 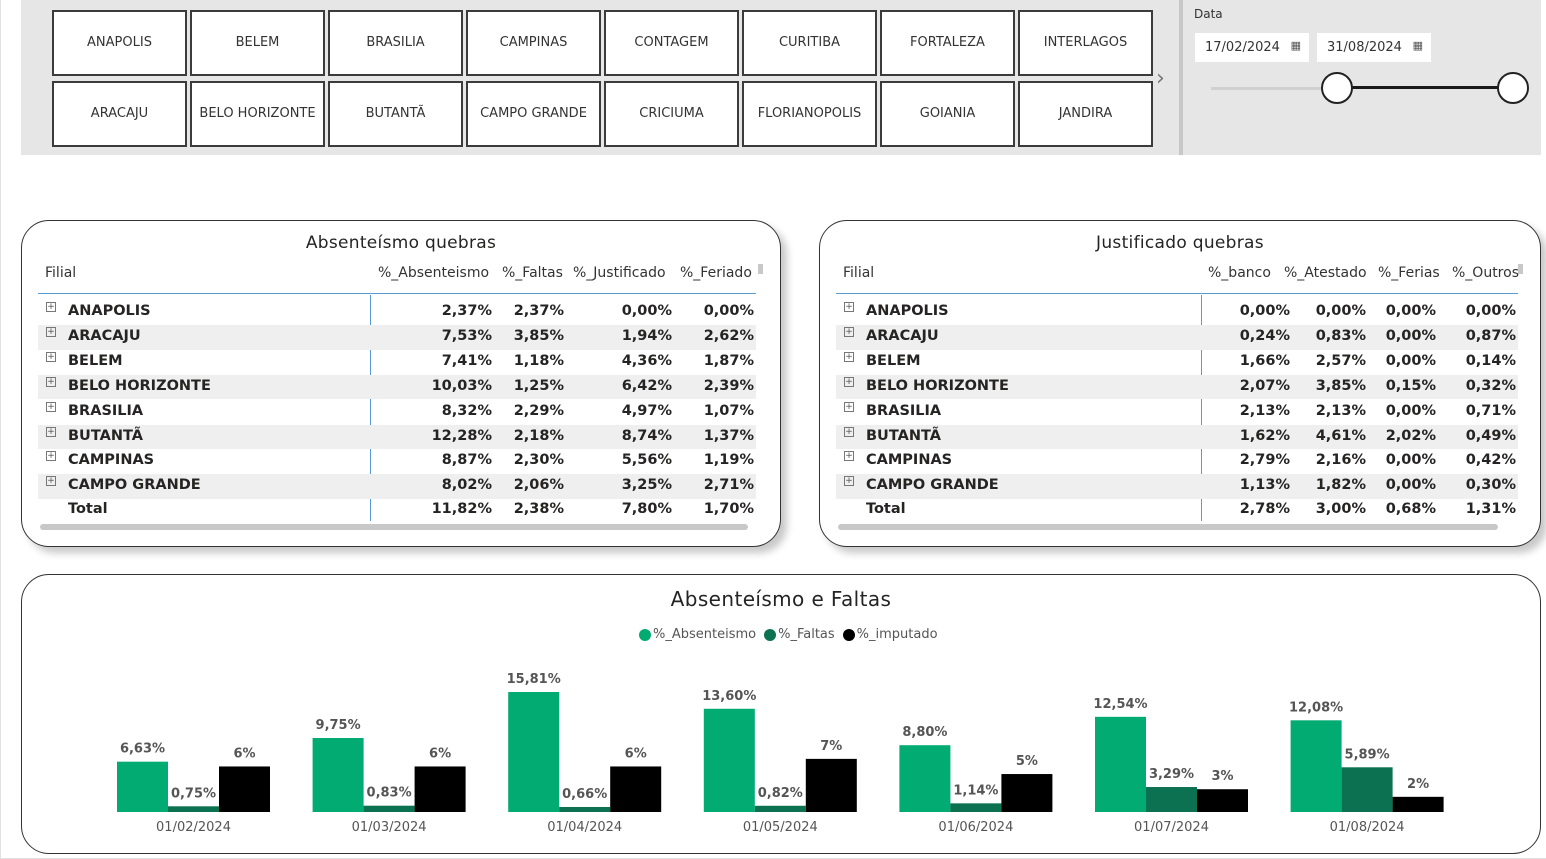 I want to click on tile-goiania: GOIANIA, so click(x=947, y=114).